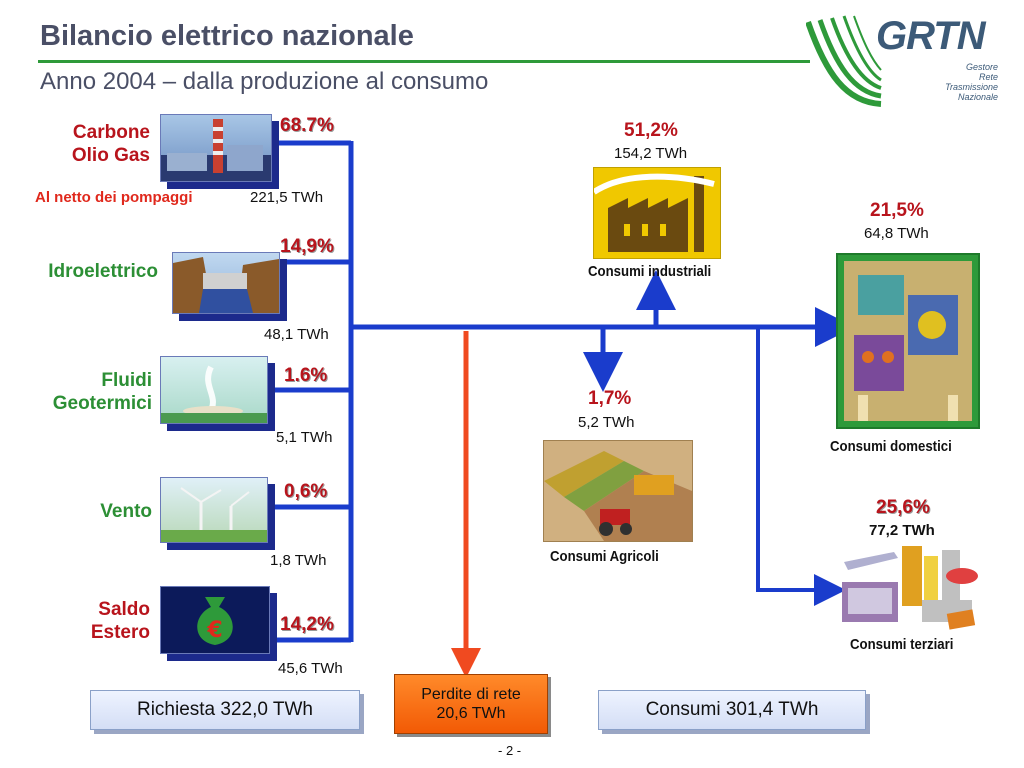 The width and height of the screenshot is (1024, 768). I want to click on source-label-line1: Saldo, so click(124, 609).